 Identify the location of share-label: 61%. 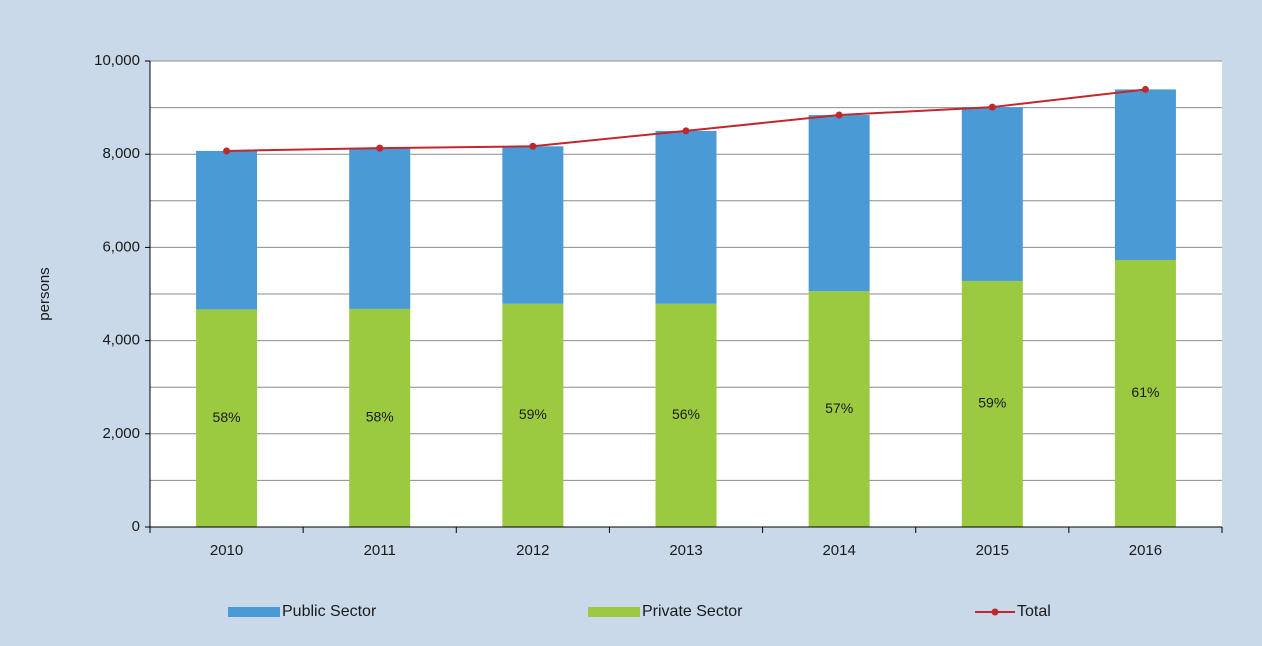
(1145, 392).